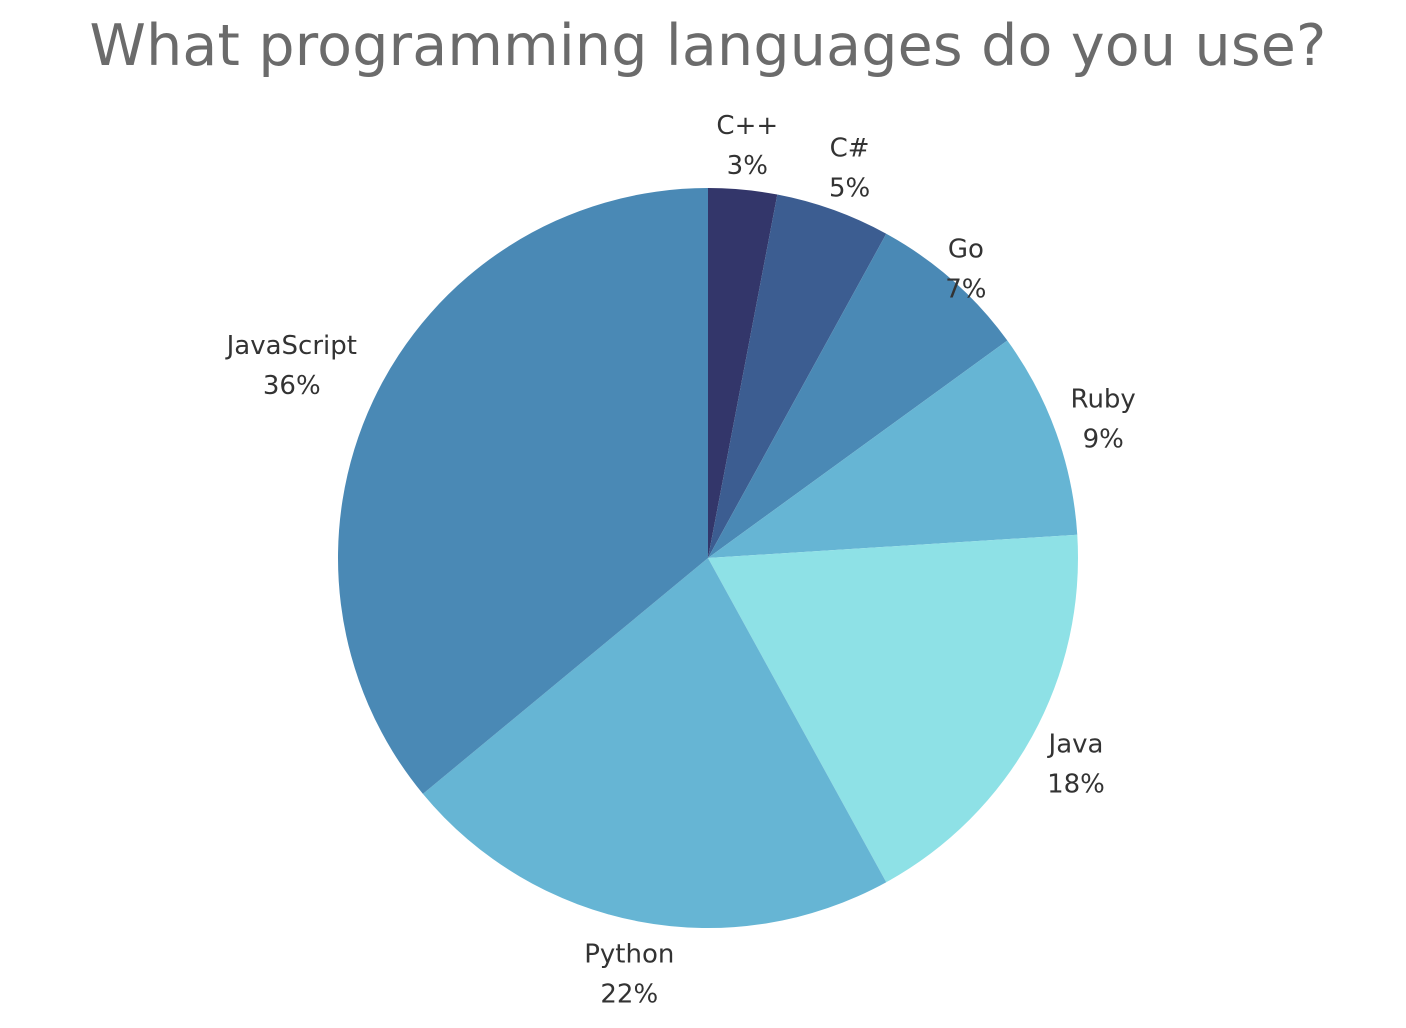 The height and width of the screenshot is (1028, 1406). I want to click on slice-percent-csharp: 5%, so click(849, 189).